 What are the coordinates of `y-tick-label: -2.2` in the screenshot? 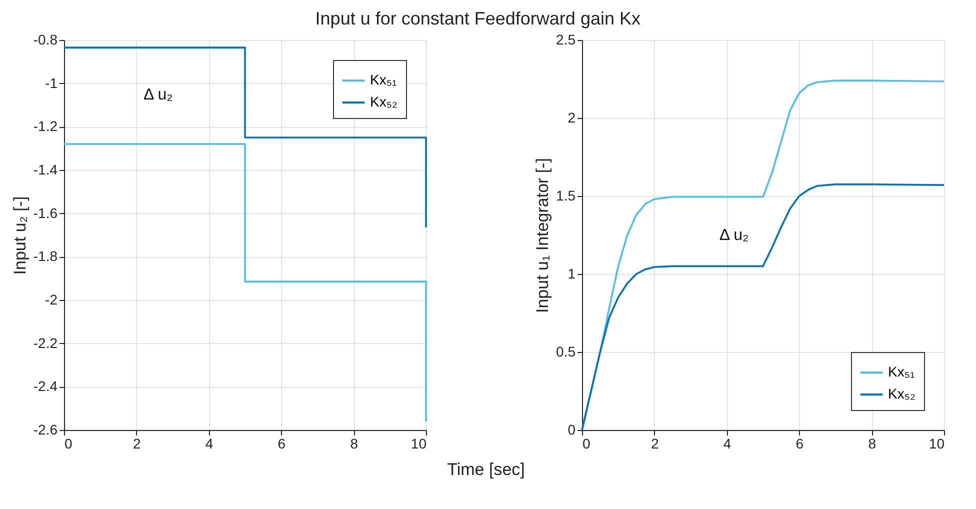 It's located at (45, 342).